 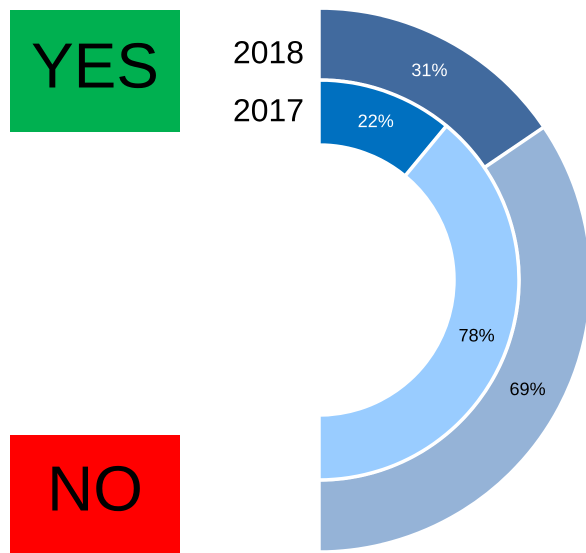 What do you see at coordinates (268, 110) in the screenshot?
I see `slice-label: 2017` at bounding box center [268, 110].